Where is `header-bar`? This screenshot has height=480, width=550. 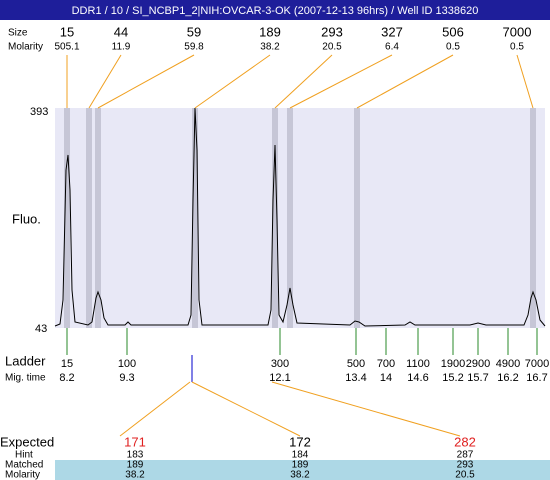
header-bar is located at coordinates (275, 10).